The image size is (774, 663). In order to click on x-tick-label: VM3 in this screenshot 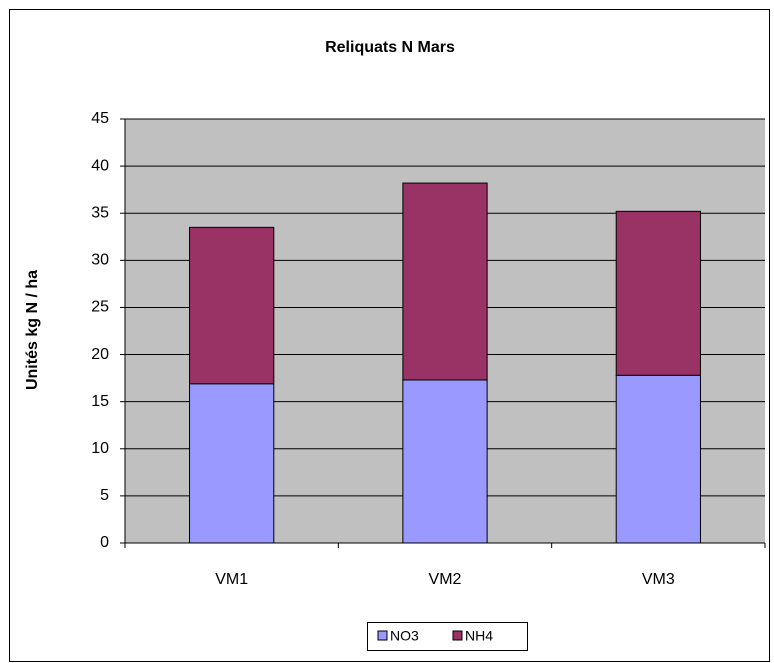, I will do `click(658, 579)`.